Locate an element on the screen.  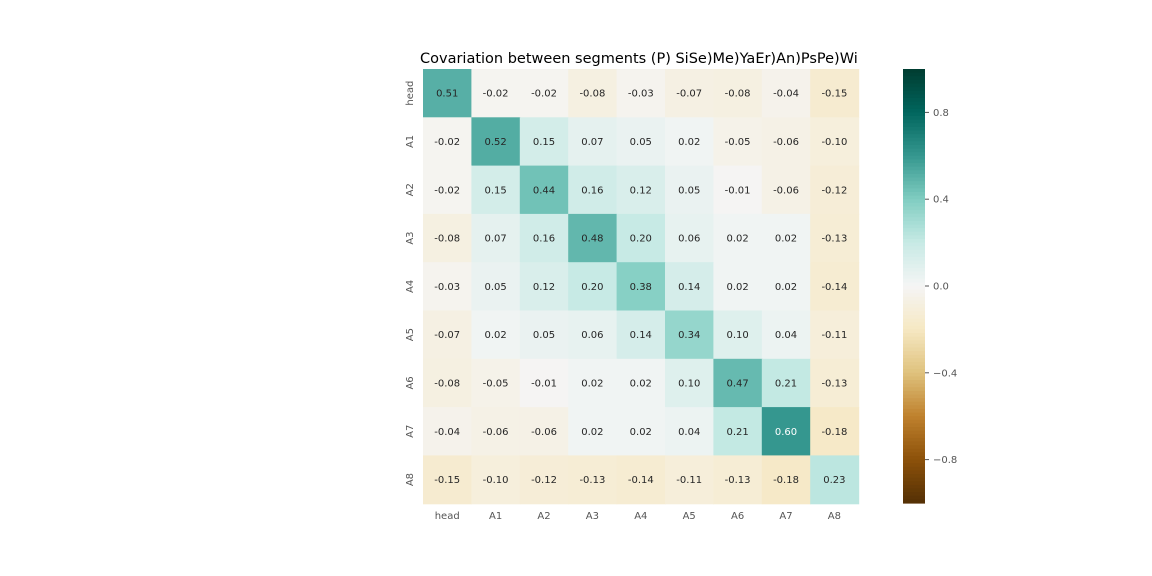
heatmap-cell-A6-A7 is located at coordinates (786, 383).